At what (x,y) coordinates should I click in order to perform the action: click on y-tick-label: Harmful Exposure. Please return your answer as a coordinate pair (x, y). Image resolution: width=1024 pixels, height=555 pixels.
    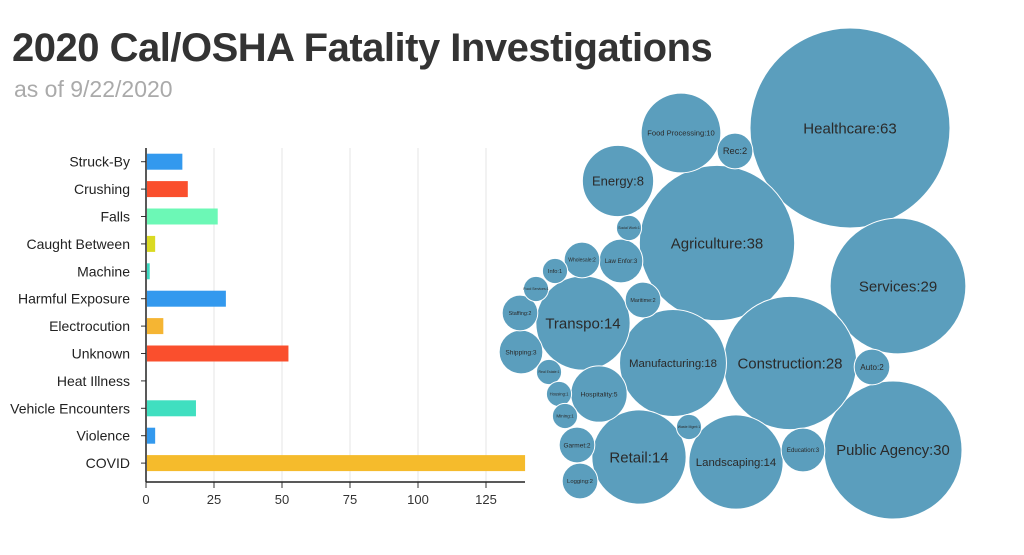
    Looking at the image, I should click on (74, 299).